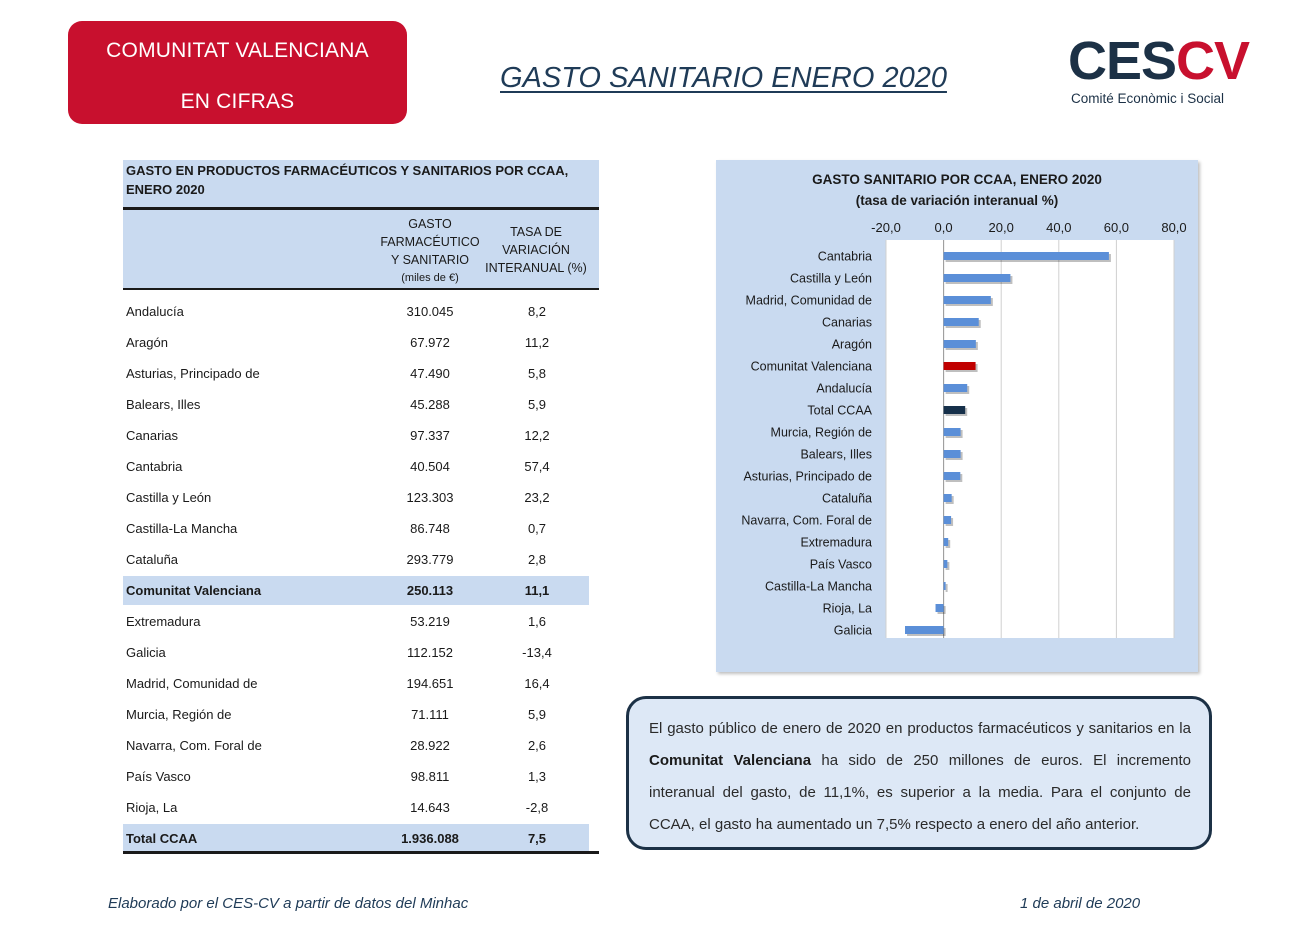 Image resolution: width=1304 pixels, height=947 pixels. What do you see at coordinates (158, 776) in the screenshot?
I see `cell-region: País Vasco` at bounding box center [158, 776].